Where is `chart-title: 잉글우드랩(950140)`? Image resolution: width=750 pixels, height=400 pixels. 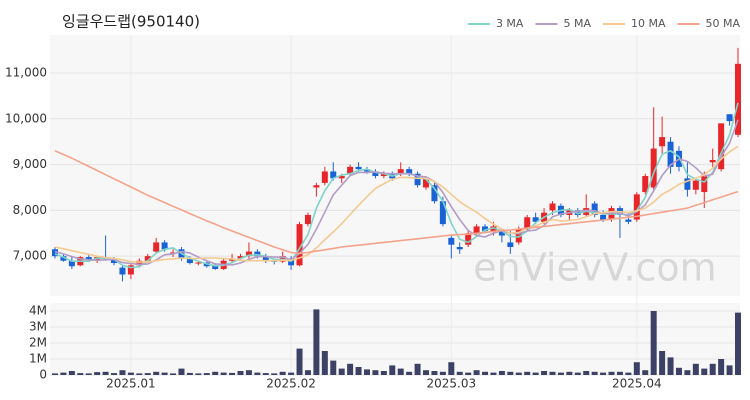
chart-title: 잉글우드랩(950140) is located at coordinates (131, 22).